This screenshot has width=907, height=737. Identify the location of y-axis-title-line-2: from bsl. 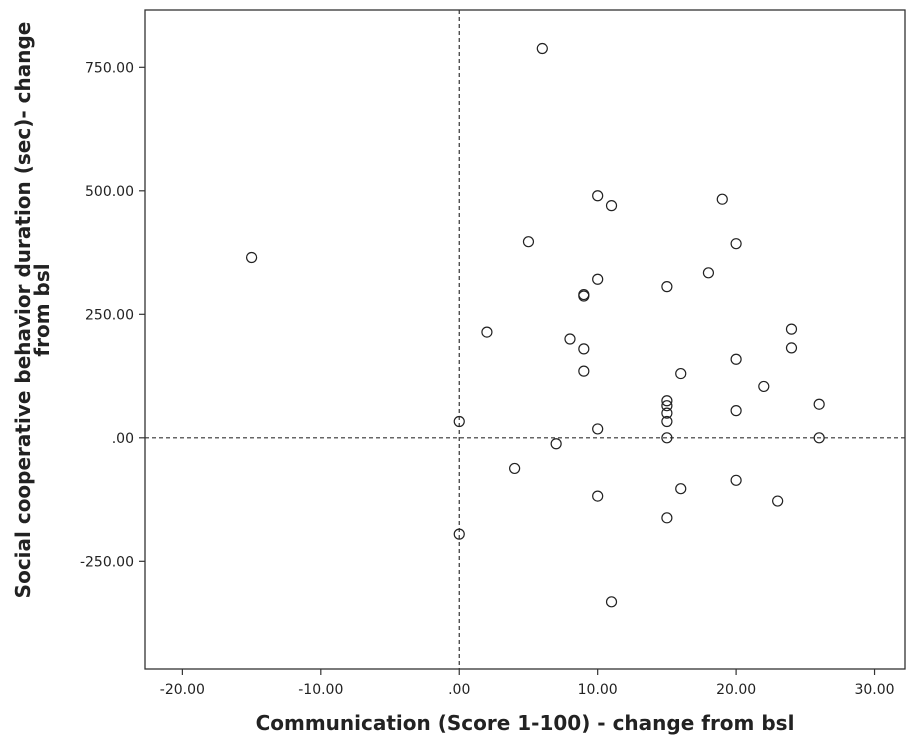
(42, 309).